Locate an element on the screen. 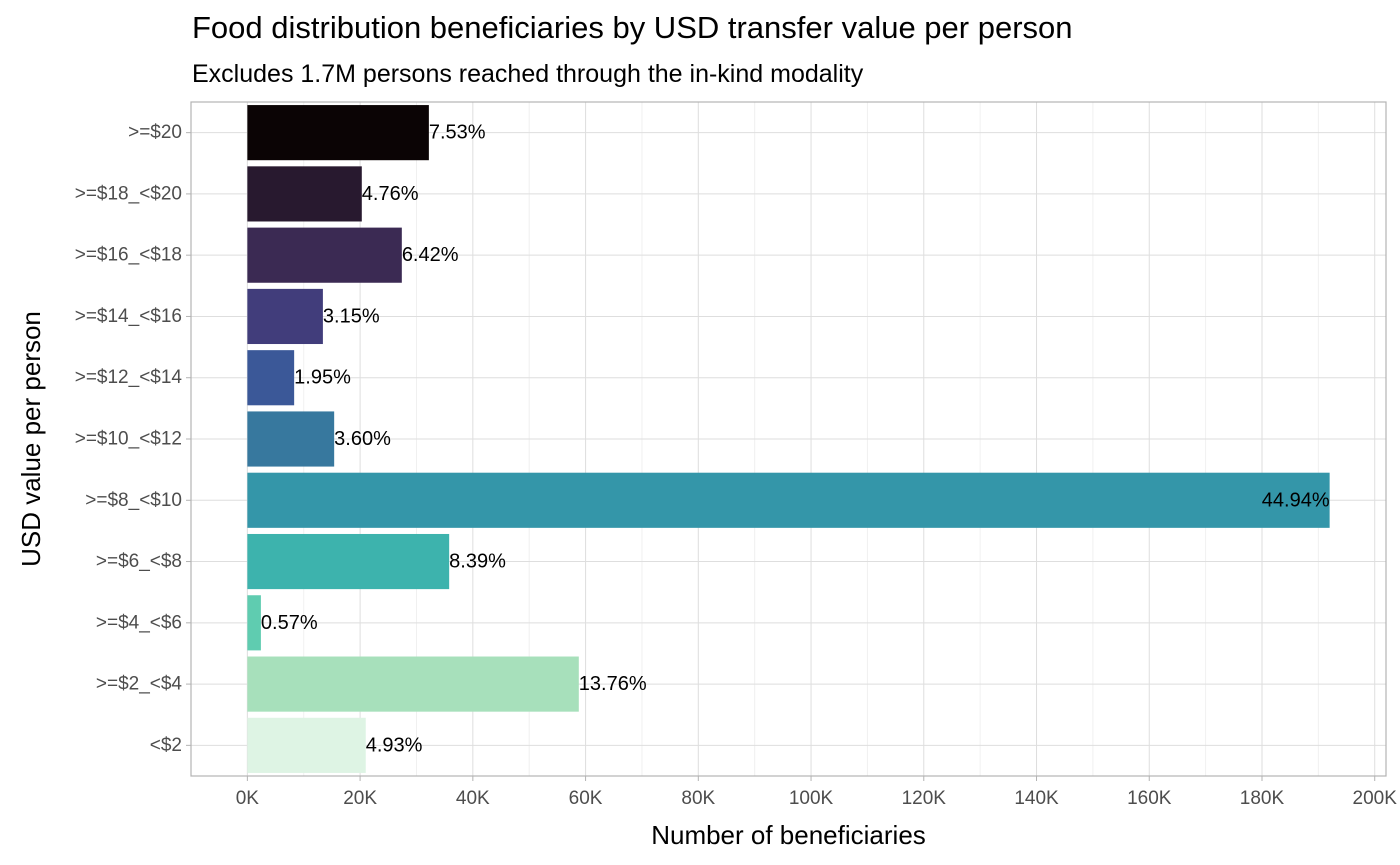  y-tick-label: >=$4_<$6 is located at coordinates (139, 622).